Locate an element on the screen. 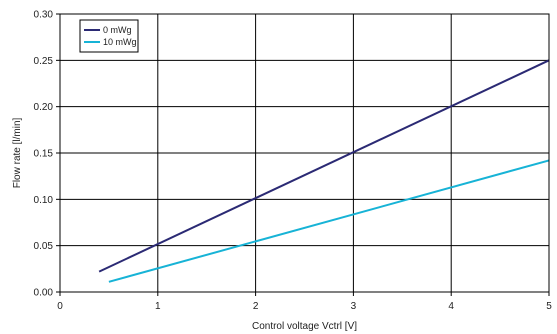 The width and height of the screenshot is (557, 334). y-axis-ticks: 0.00 0.05 0.10 0.15 0.20 0.25 0.30 is located at coordinates (47, 154).